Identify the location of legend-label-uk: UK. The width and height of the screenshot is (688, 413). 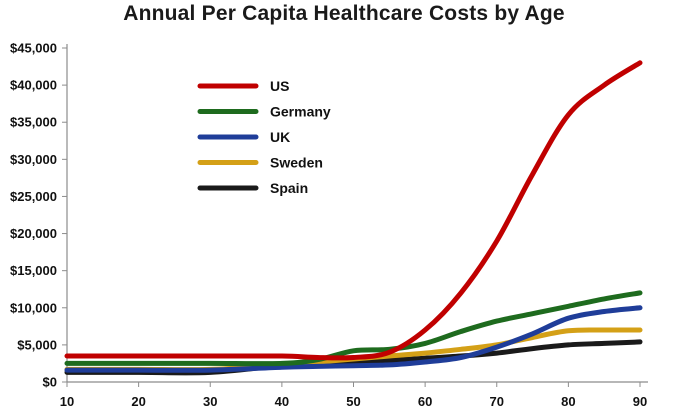
(280, 137).